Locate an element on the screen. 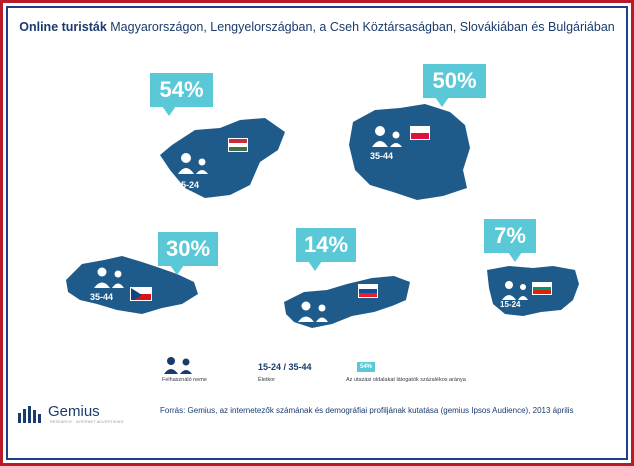  gemius-logo-text: Gemius is located at coordinates (74, 411).